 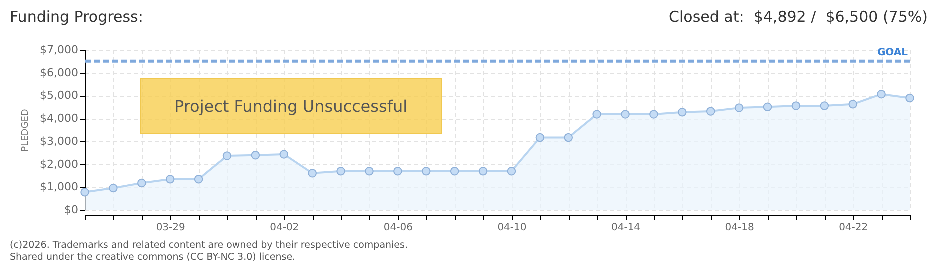 What do you see at coordinates (59, 95) in the screenshot?
I see `y-tick-label: $5,000` at bounding box center [59, 95].